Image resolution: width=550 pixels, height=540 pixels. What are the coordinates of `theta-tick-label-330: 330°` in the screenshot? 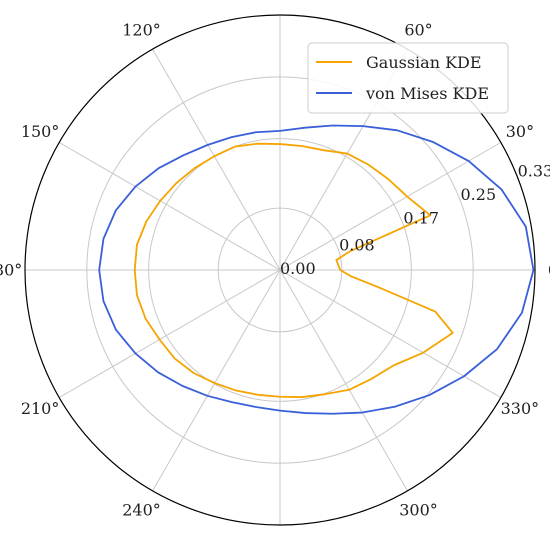 It's located at (520, 408).